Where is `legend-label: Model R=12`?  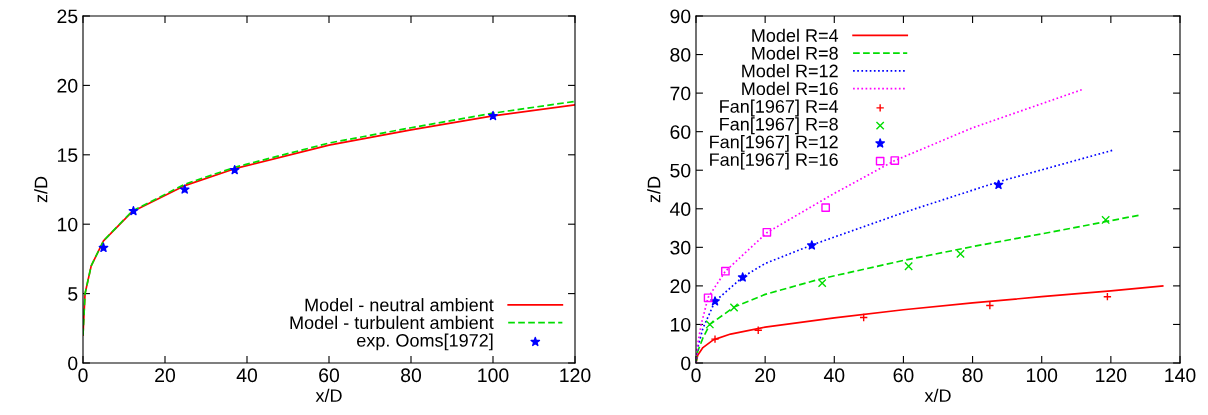 legend-label: Model R=12 is located at coordinates (790, 71).